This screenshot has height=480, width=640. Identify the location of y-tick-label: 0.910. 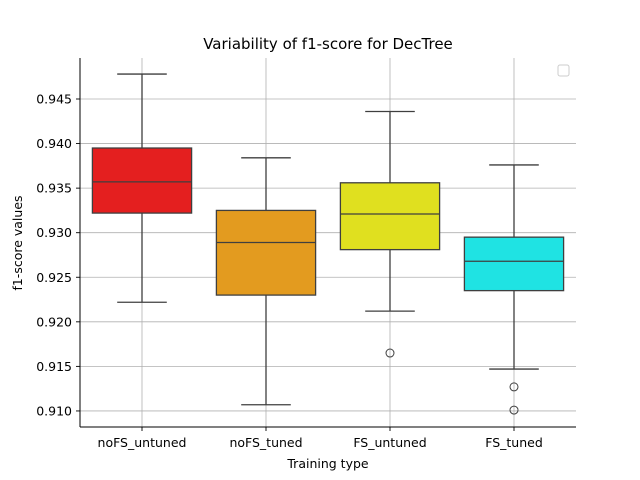
(54, 410).